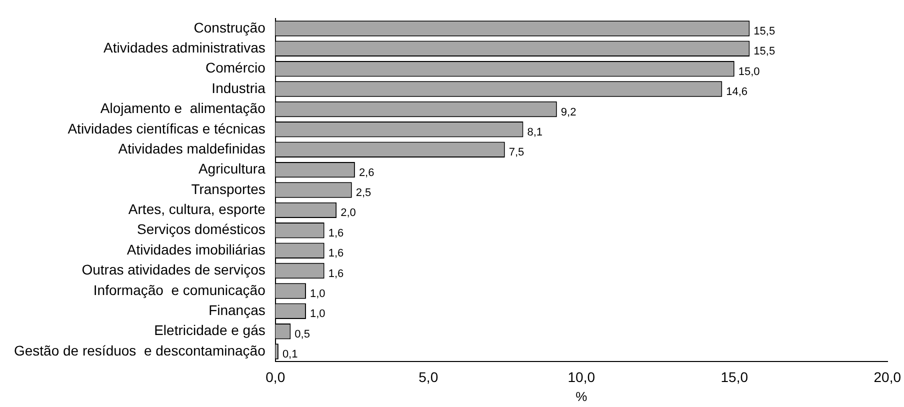 The width and height of the screenshot is (904, 407). Describe the element at coordinates (179, 290) in the screenshot. I see `y-tick-label: Informação e comunicação` at that location.